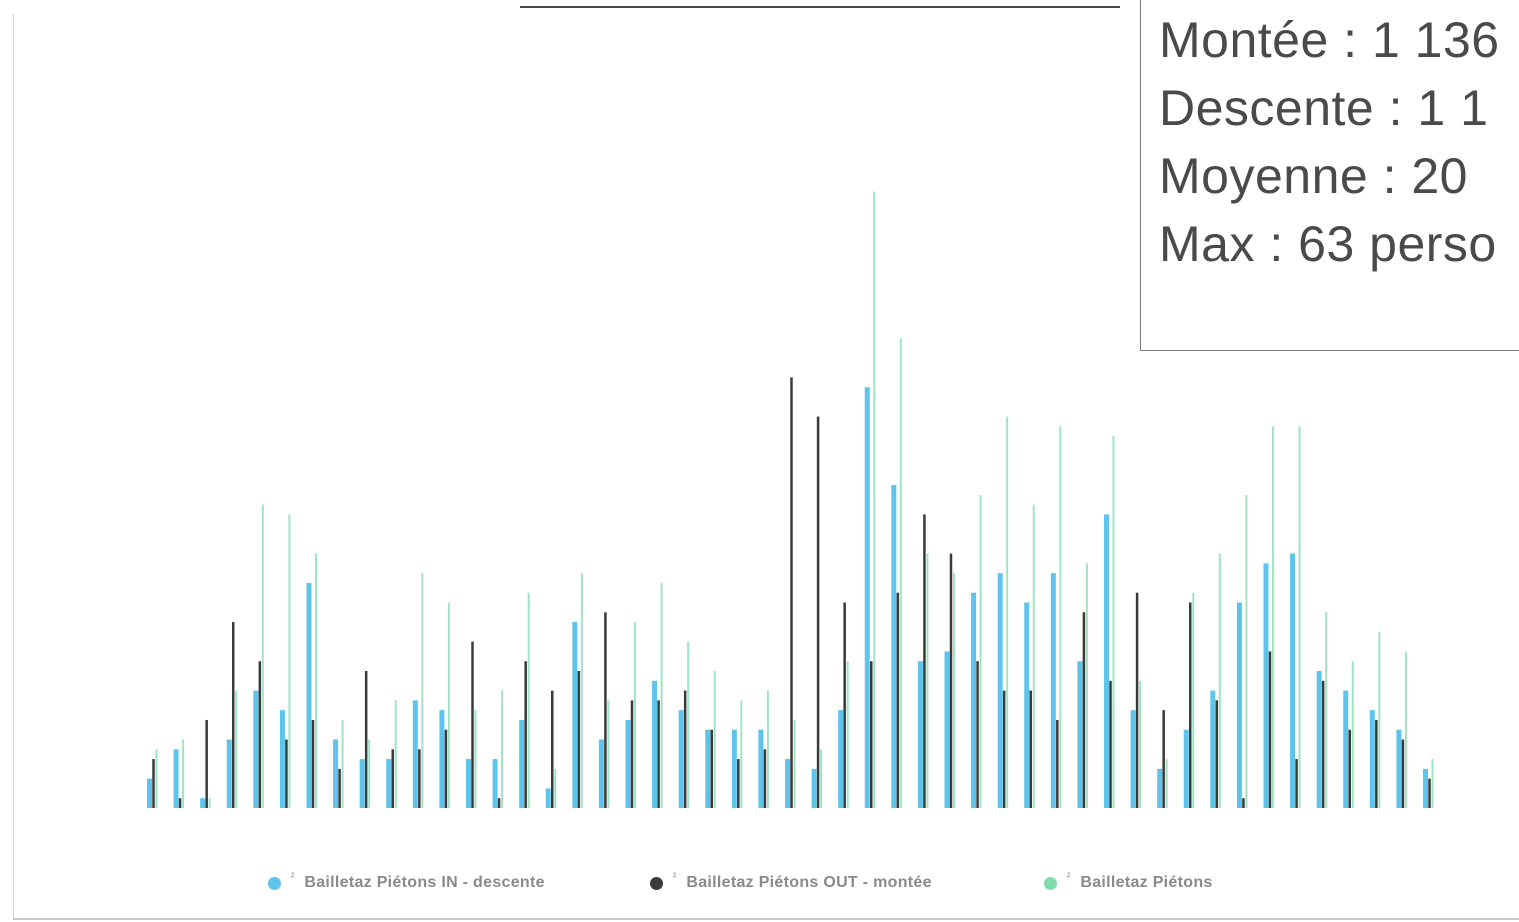 The image size is (1519, 922). I want to click on stat-descente: Descente : 1 1, so click(1324, 108).